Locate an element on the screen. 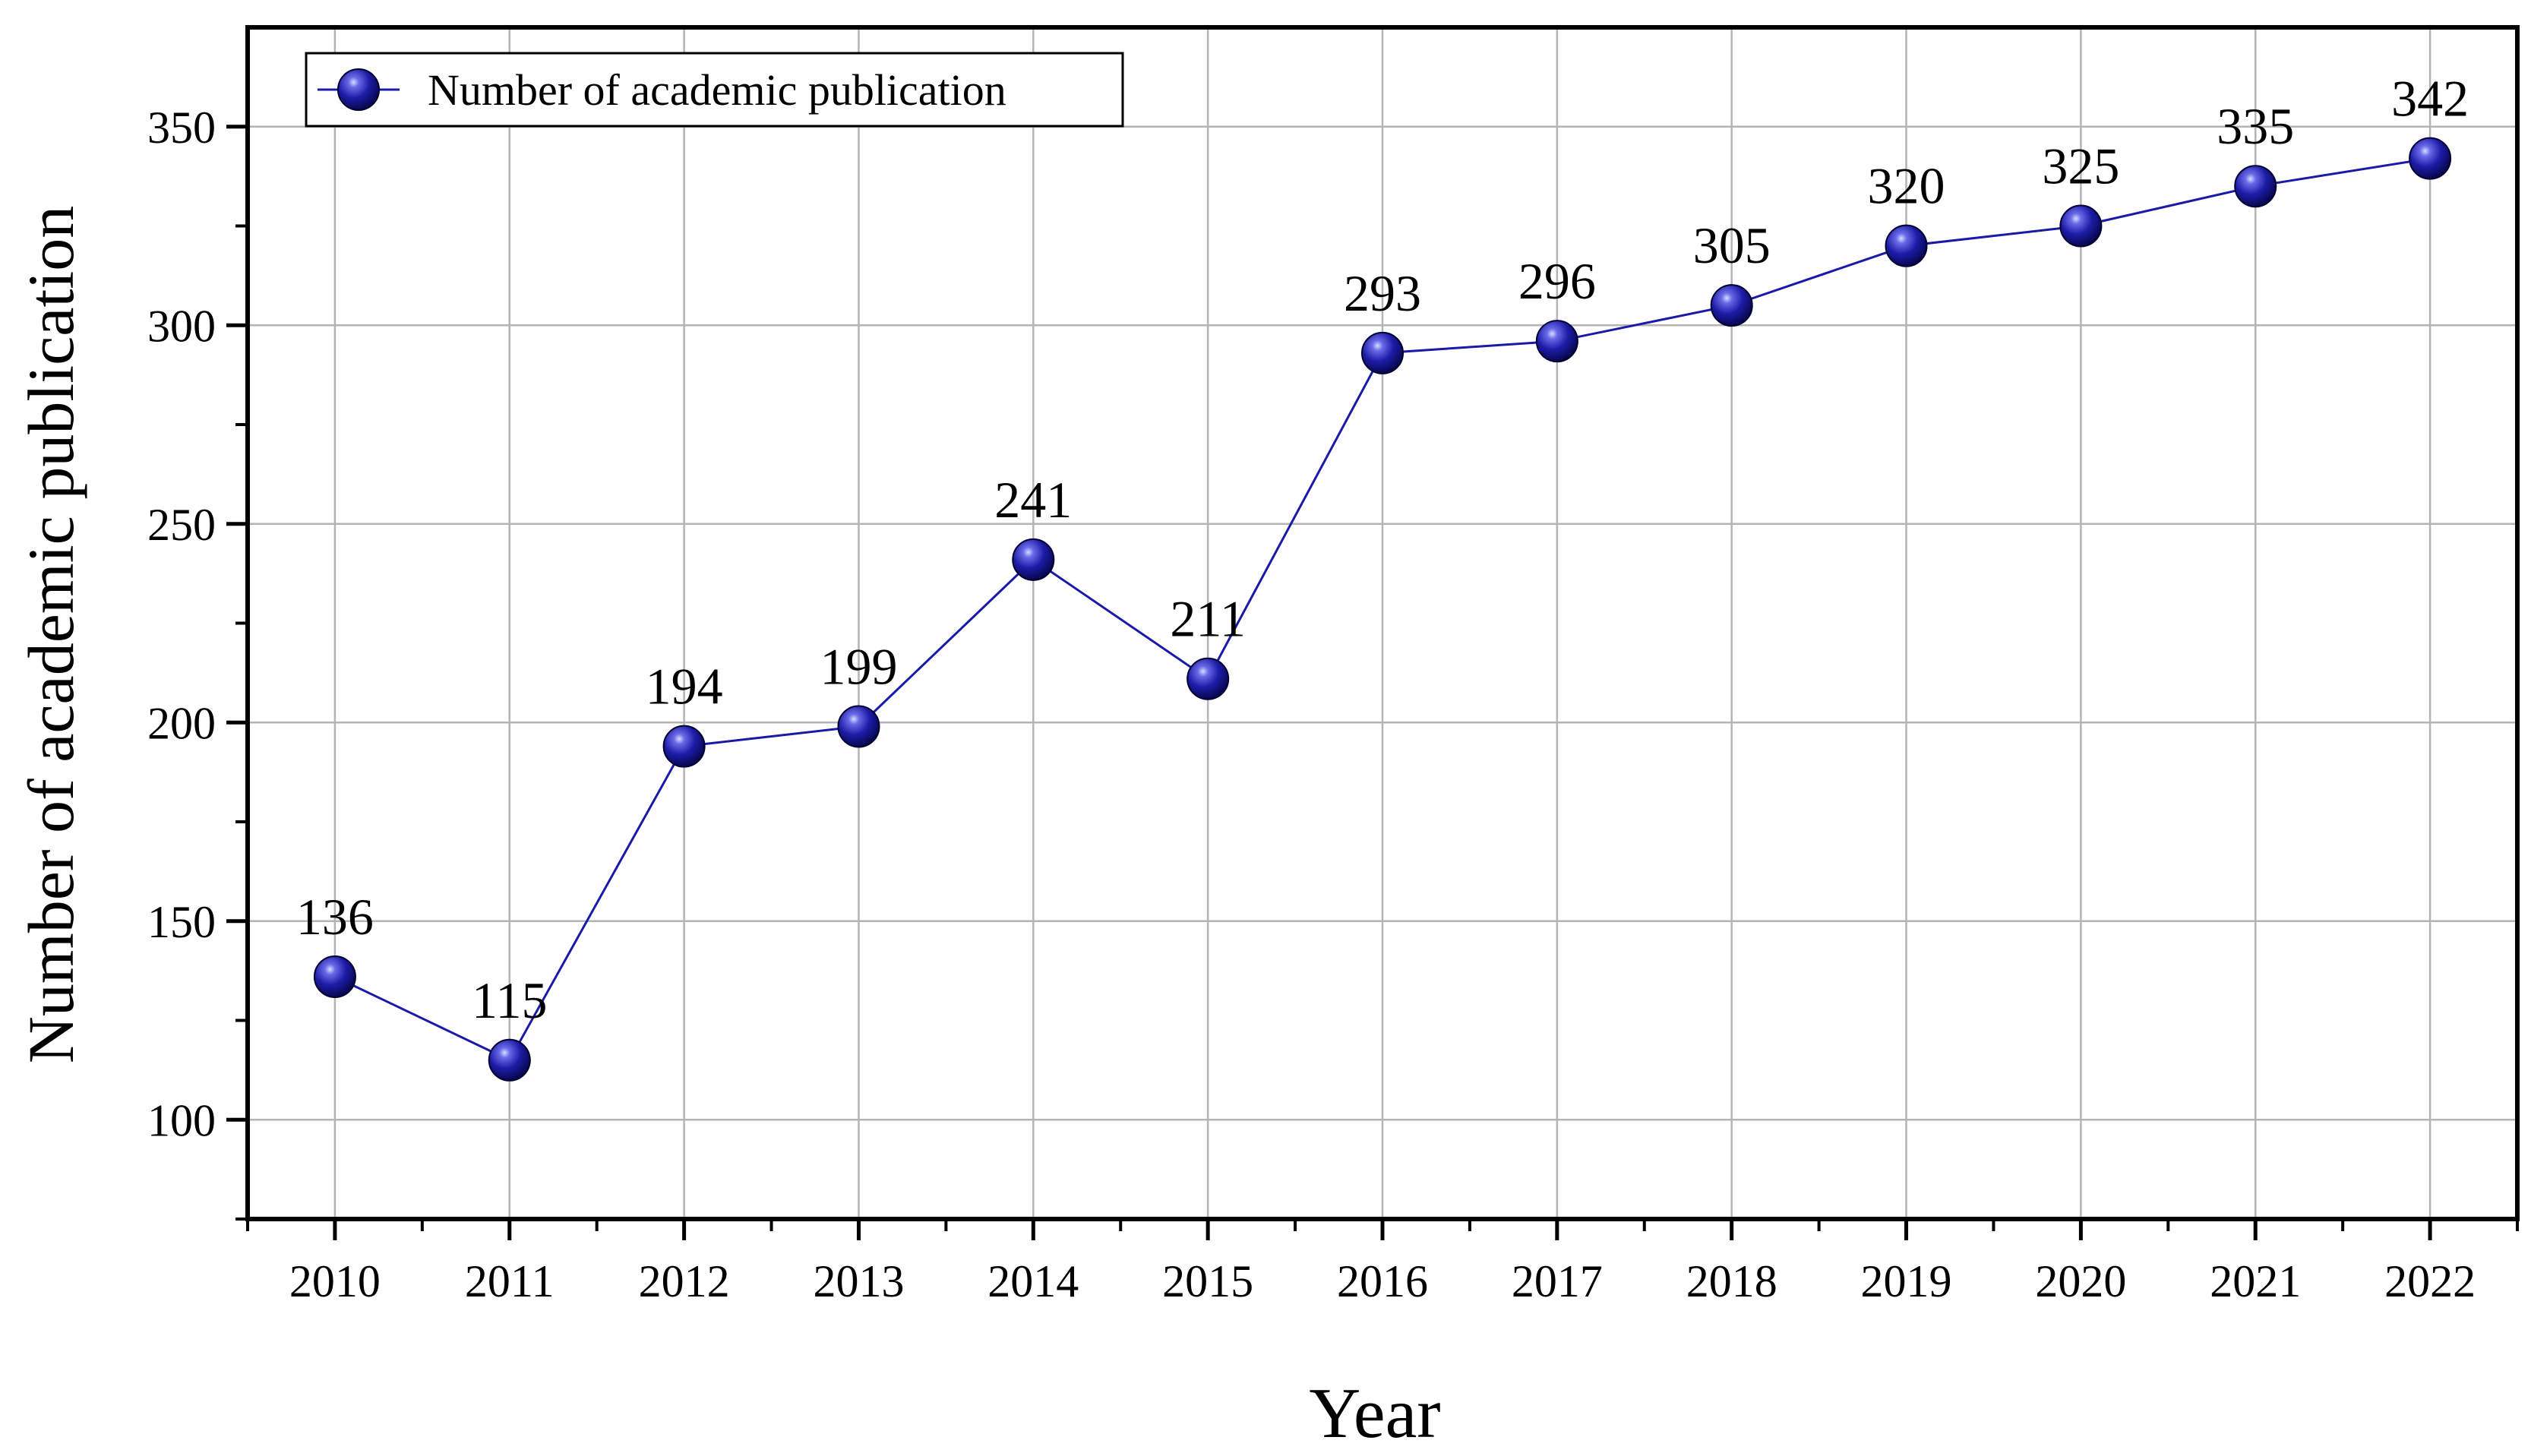 The height and width of the screenshot is (1456, 2531). x-tick-label-2021: 2021 is located at coordinates (2255, 1281).